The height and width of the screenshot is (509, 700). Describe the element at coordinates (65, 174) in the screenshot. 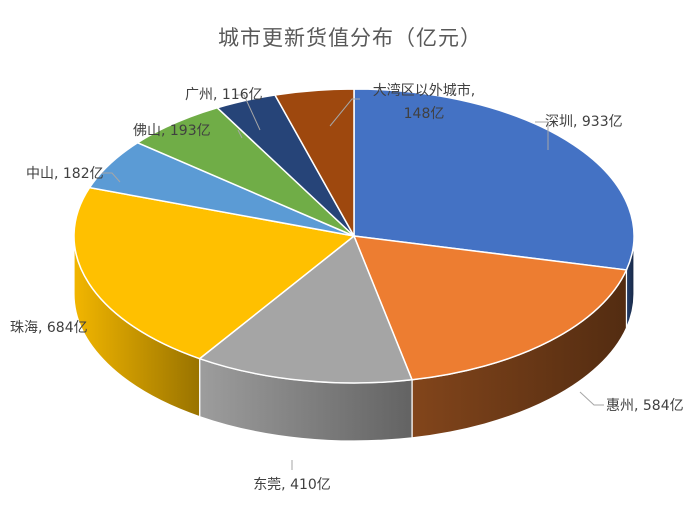

I see `slice-label-4: 中山, 182亿` at that location.